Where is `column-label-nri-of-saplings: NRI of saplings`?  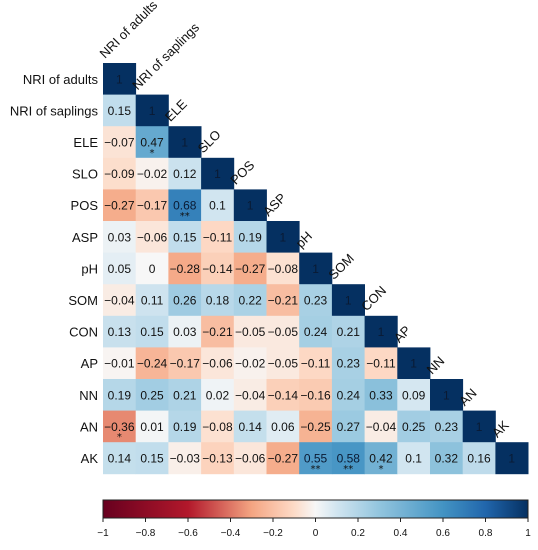 column-label-nri-of-saplings: NRI of saplings is located at coordinates (165, 55).